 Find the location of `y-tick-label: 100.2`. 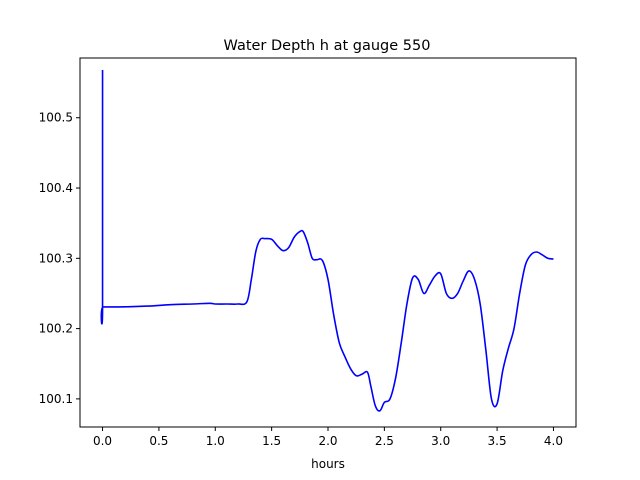

y-tick-label: 100.2 is located at coordinates (56, 329).